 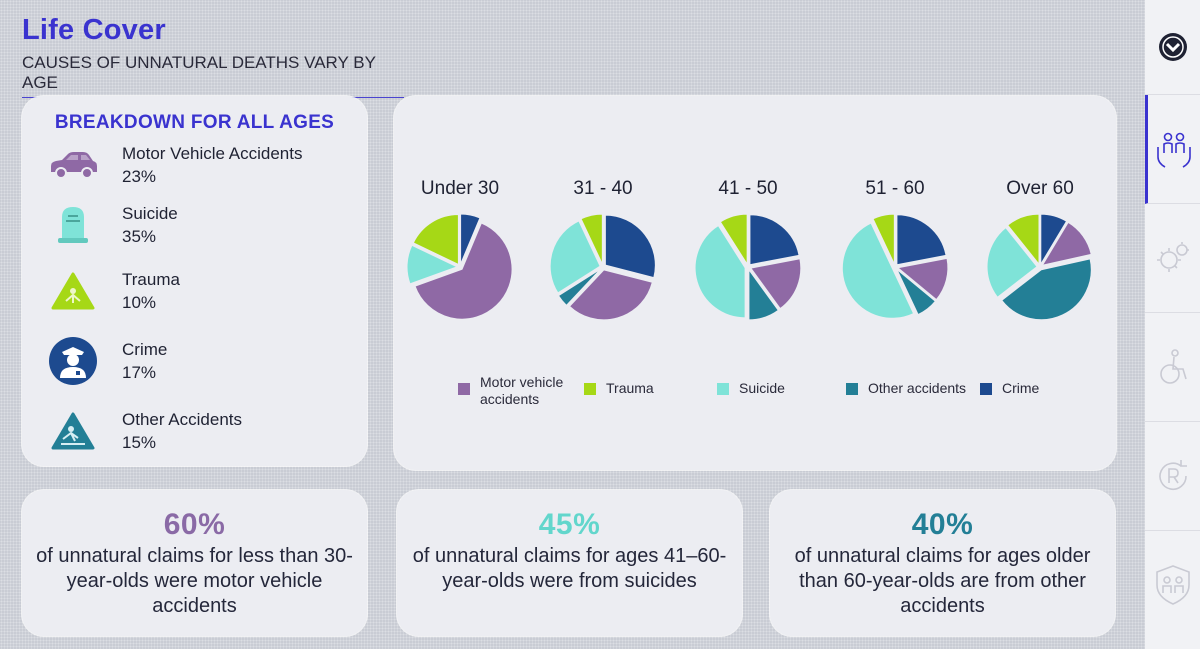 What do you see at coordinates (942, 524) in the screenshot?
I see `stat-percent: 40%` at bounding box center [942, 524].